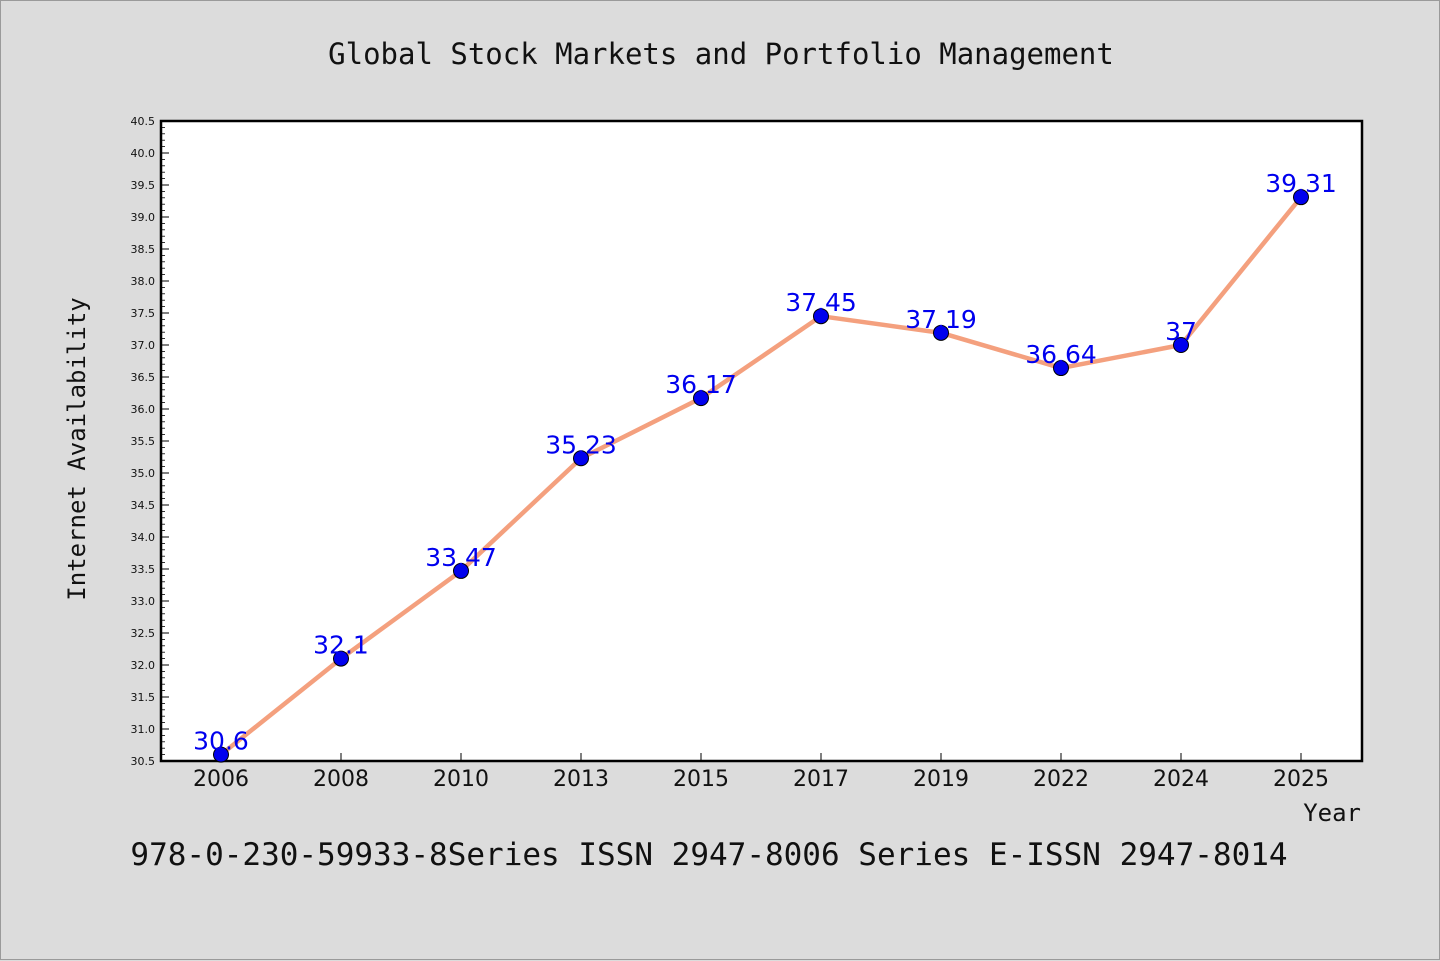  I want to click on y-tick-label: 40.0, so click(143, 153).